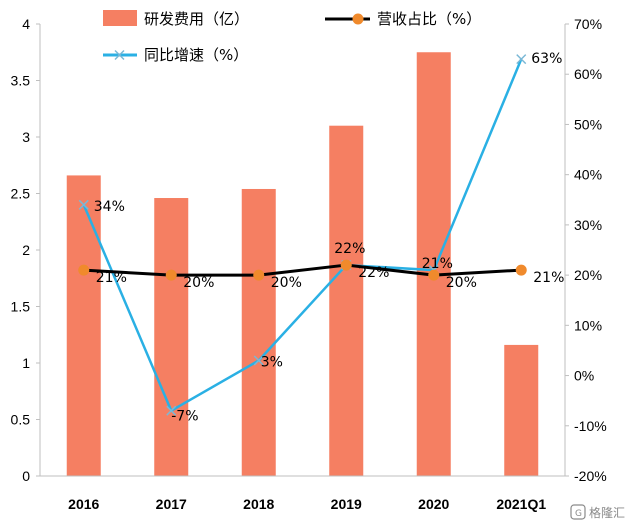 The width and height of the screenshot is (640, 529). Describe the element at coordinates (588, 124) in the screenshot. I see `right-tick-label: 50%` at that location.